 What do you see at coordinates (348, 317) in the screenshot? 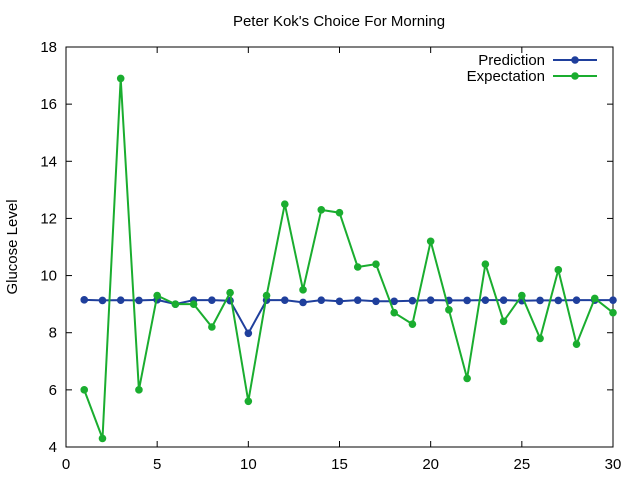
I see `series-line-prediction` at bounding box center [348, 317].